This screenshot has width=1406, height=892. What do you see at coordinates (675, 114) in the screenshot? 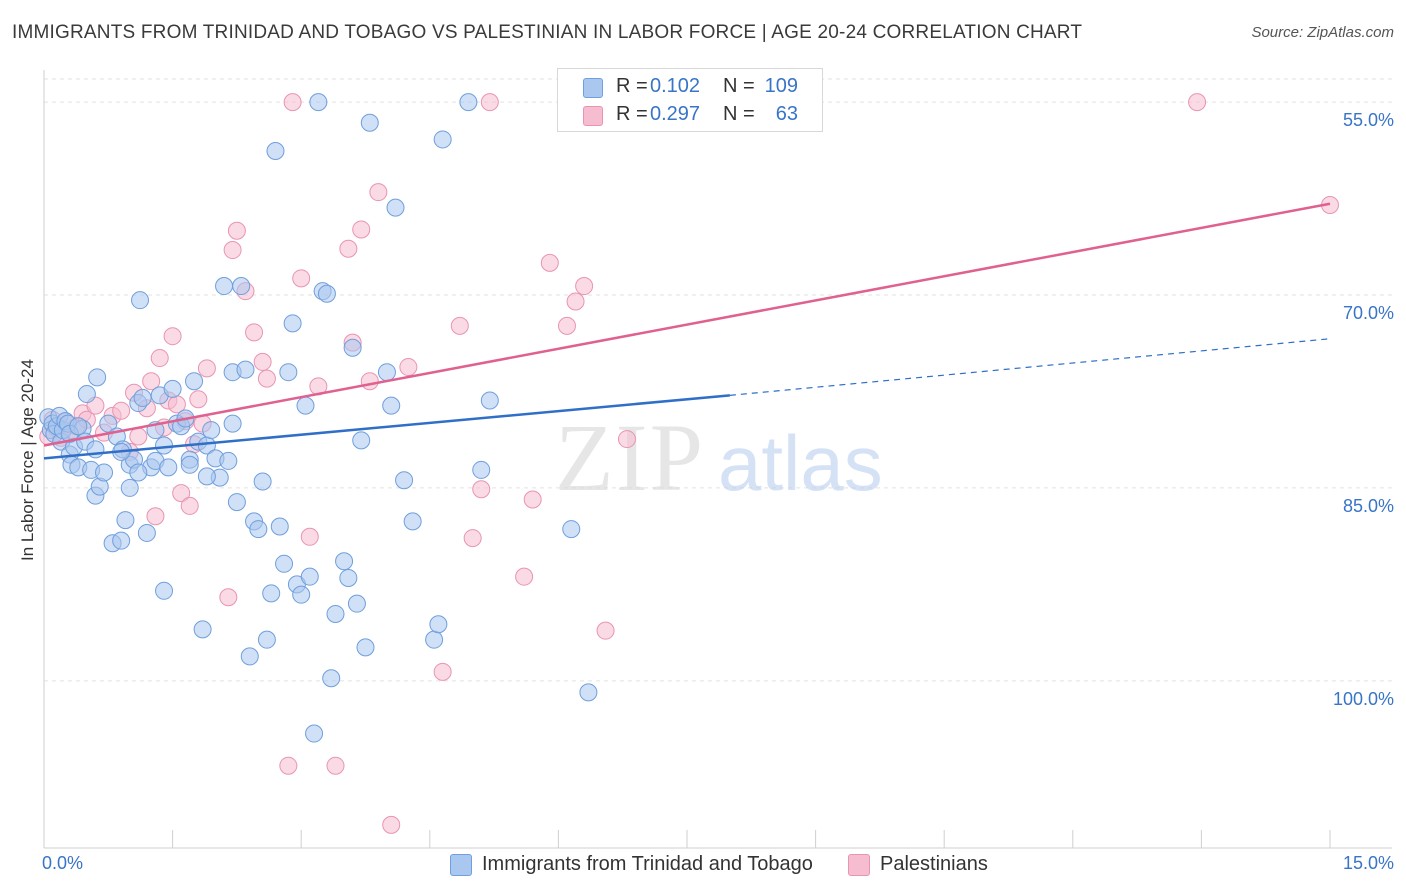
I see `legend-r-value: 0.297` at bounding box center [675, 114].